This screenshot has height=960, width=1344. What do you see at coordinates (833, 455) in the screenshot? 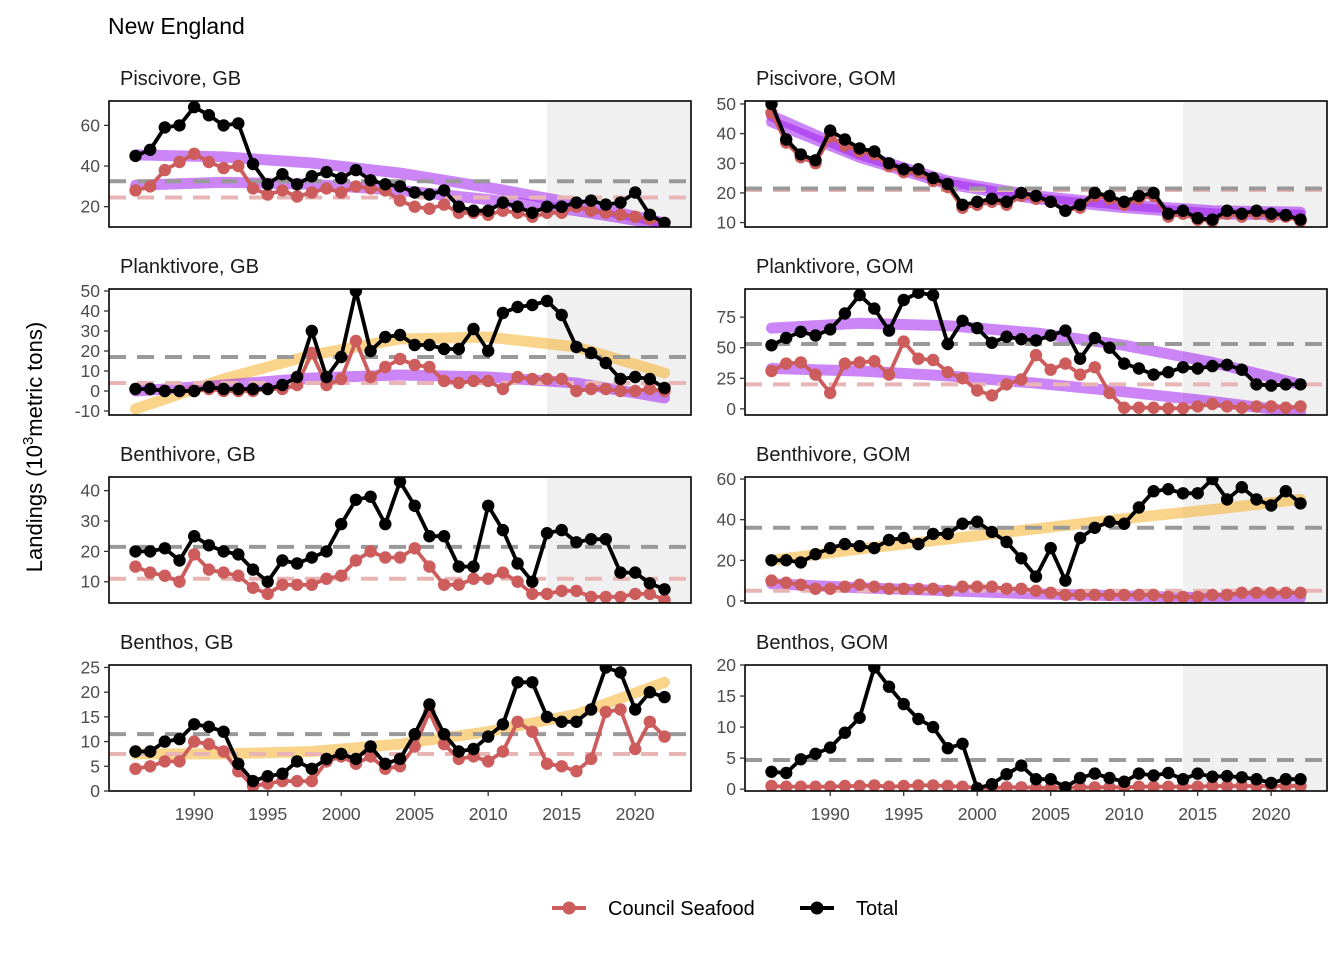
I see `panel-title: Benthivore, GOM` at bounding box center [833, 455].